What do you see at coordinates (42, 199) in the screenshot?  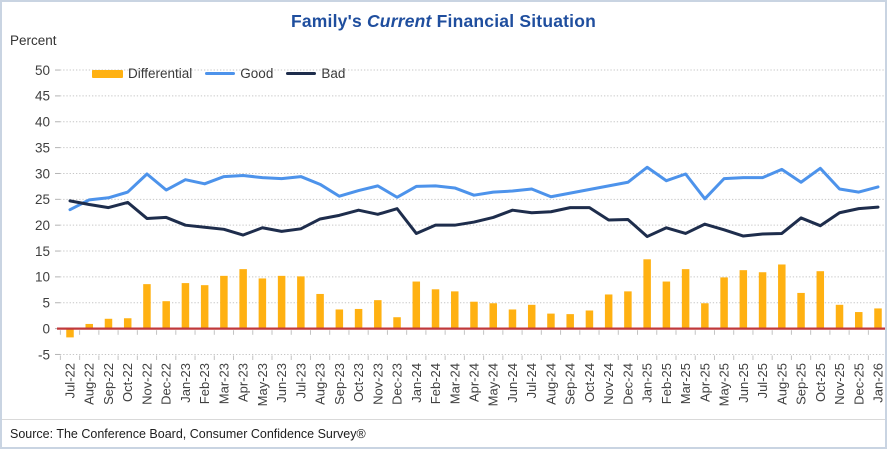 I see `svg-text: 25` at bounding box center [42, 199].